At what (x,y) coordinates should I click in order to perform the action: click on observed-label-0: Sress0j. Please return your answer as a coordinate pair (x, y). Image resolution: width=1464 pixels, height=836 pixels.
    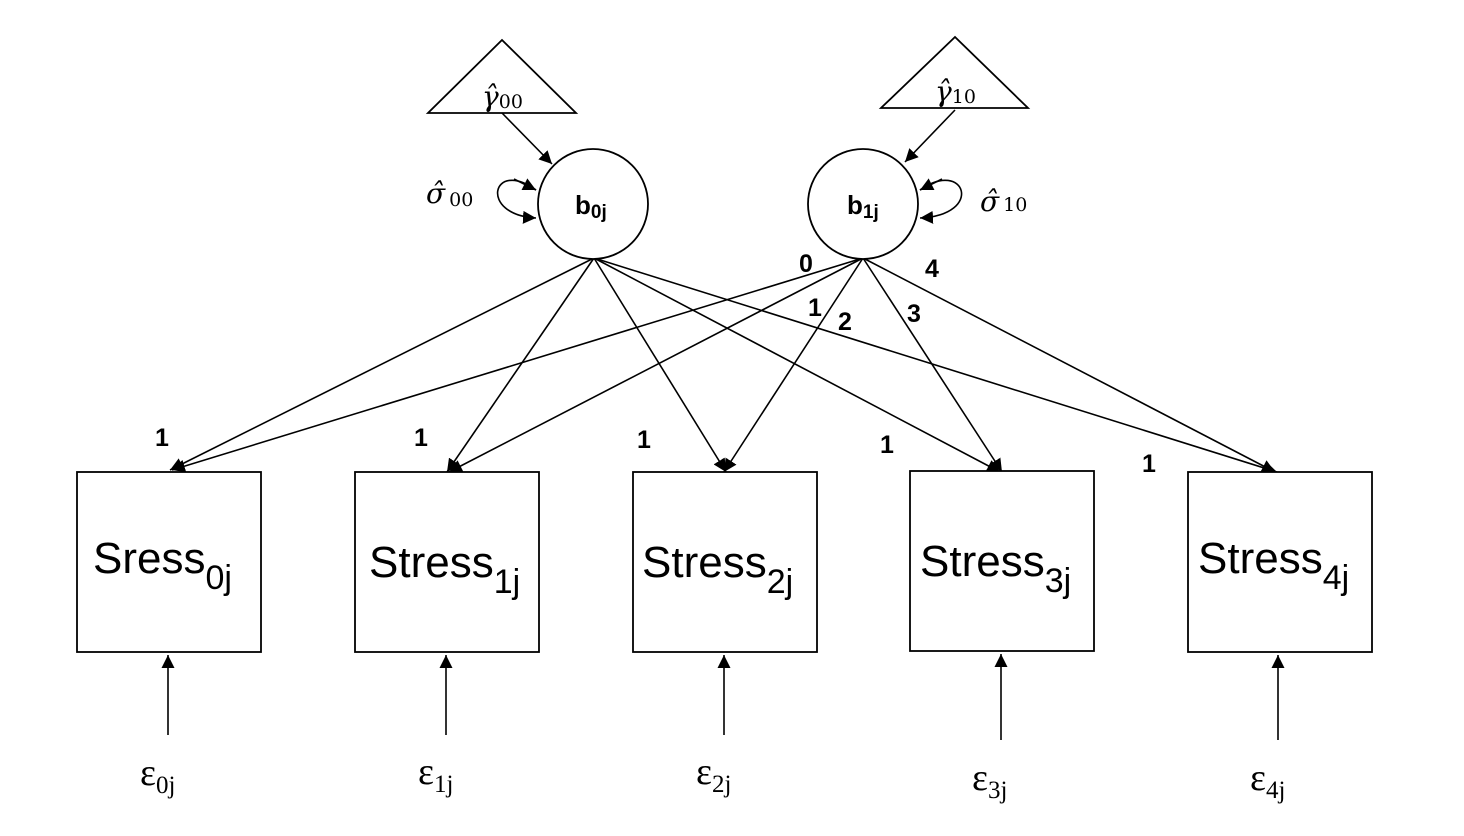
    Looking at the image, I should click on (162, 565).